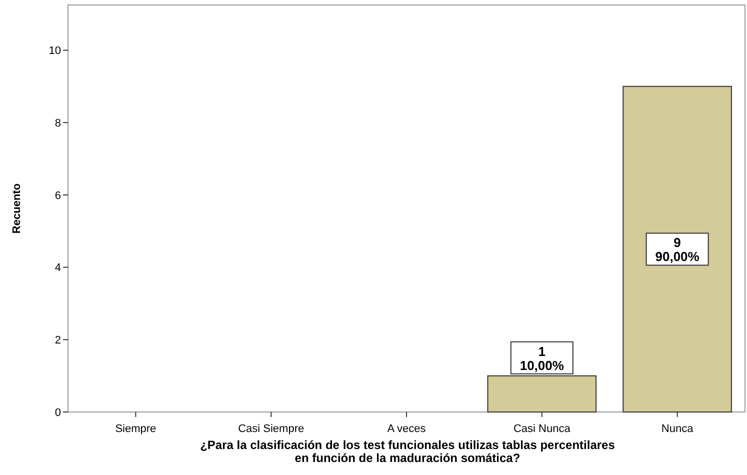  I want to click on y-axis-title: Recuento, so click(17, 208).